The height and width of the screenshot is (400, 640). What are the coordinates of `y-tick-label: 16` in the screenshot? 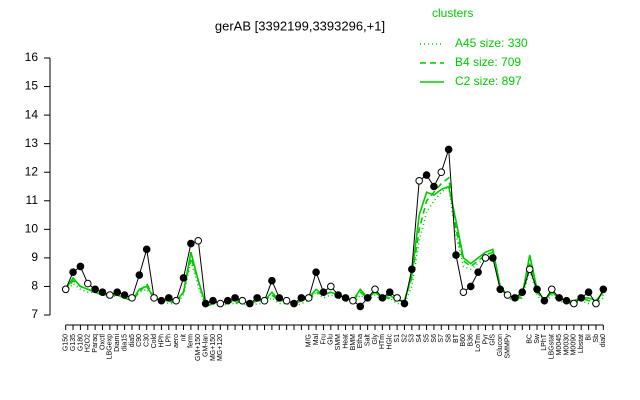 It's located at (32, 57).